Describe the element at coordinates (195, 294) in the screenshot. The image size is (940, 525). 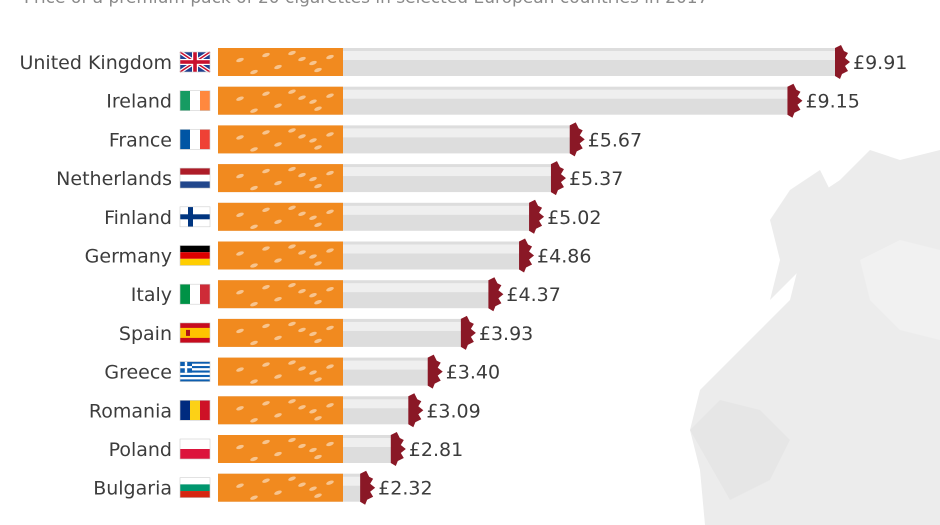
I see `italy-flag-icon` at that location.